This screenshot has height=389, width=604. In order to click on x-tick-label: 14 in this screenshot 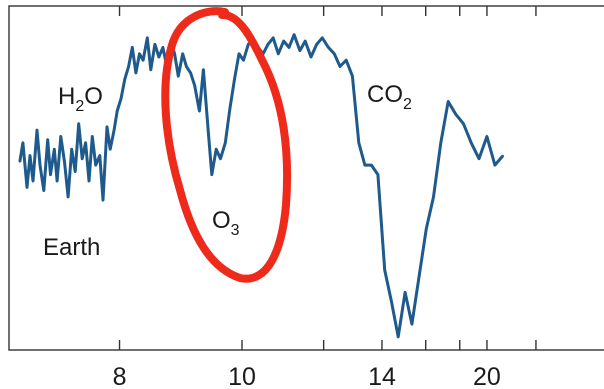, I will do `click(382, 376)`.